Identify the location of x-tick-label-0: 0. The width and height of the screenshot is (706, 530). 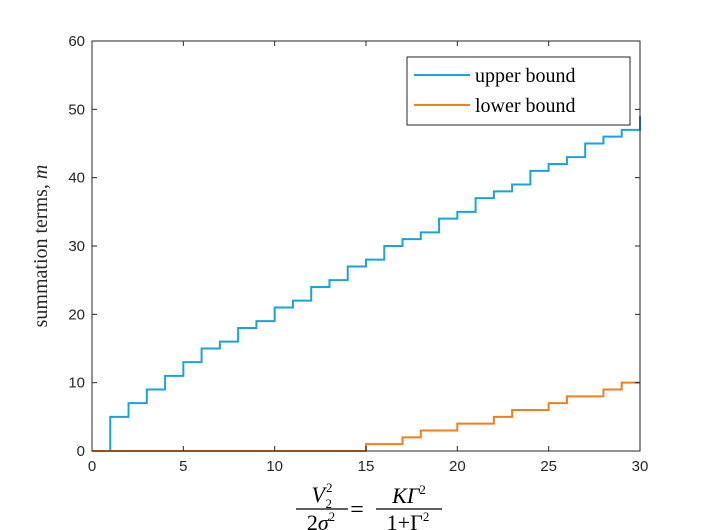
(92, 466).